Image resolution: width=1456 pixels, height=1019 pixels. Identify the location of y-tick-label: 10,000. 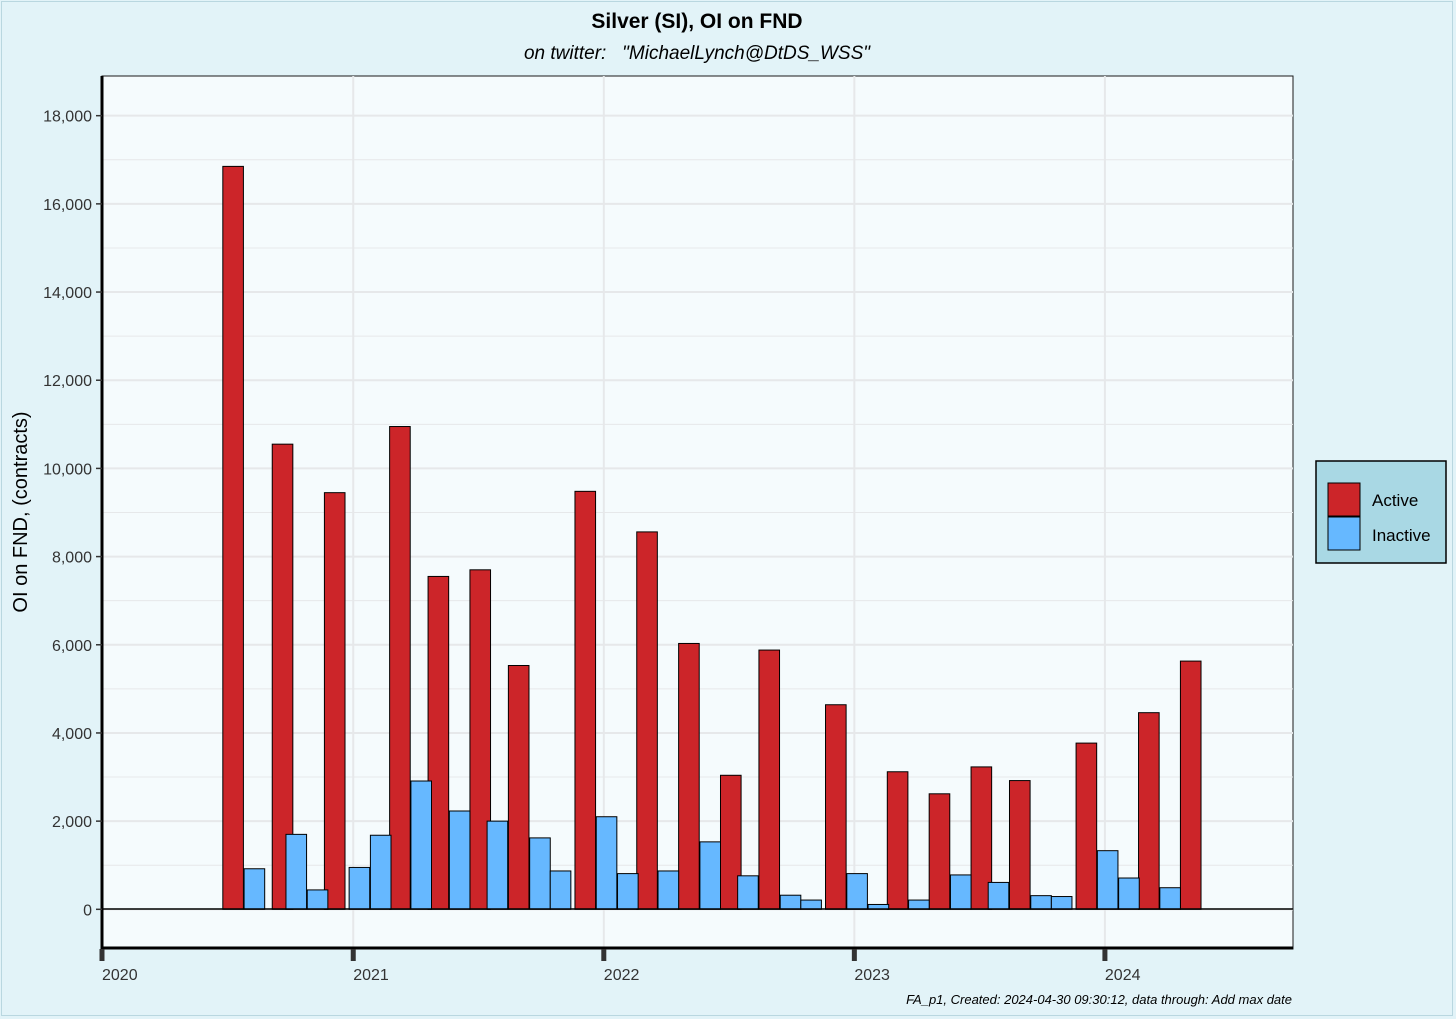
(67, 469).